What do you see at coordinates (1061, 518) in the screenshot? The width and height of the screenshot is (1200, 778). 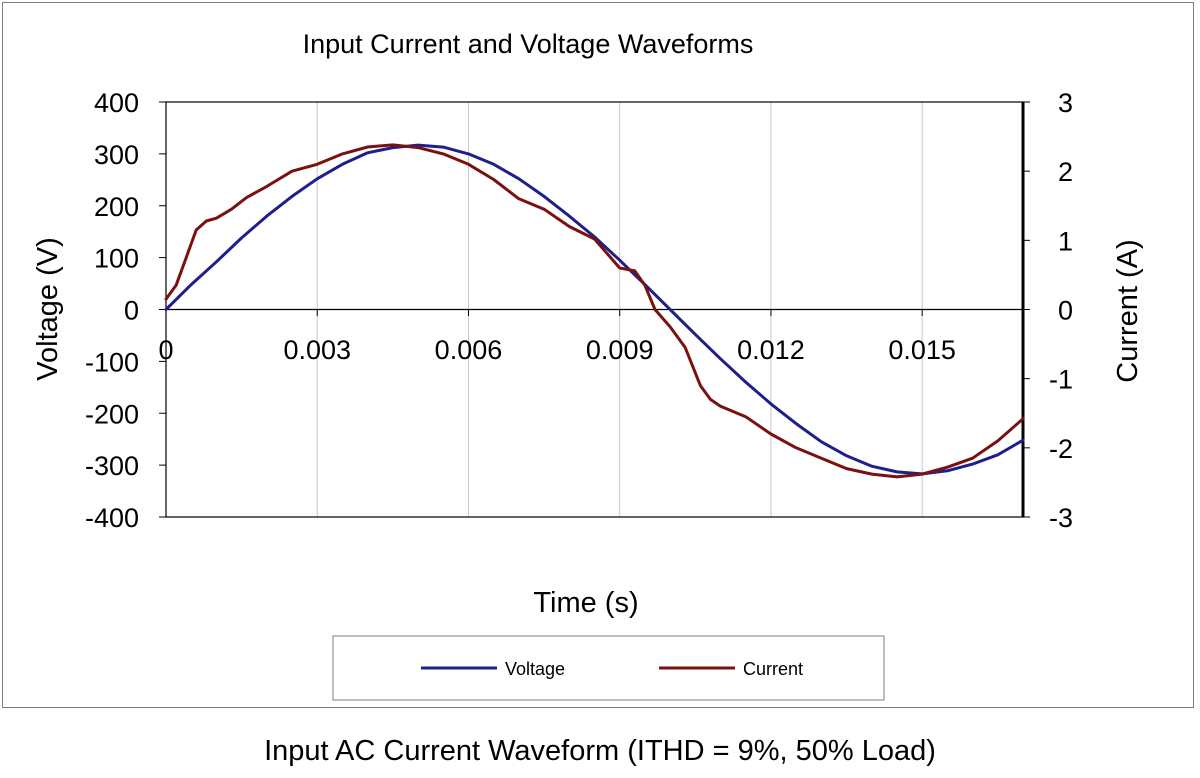 I see `y2-tick-label: -3` at bounding box center [1061, 518].